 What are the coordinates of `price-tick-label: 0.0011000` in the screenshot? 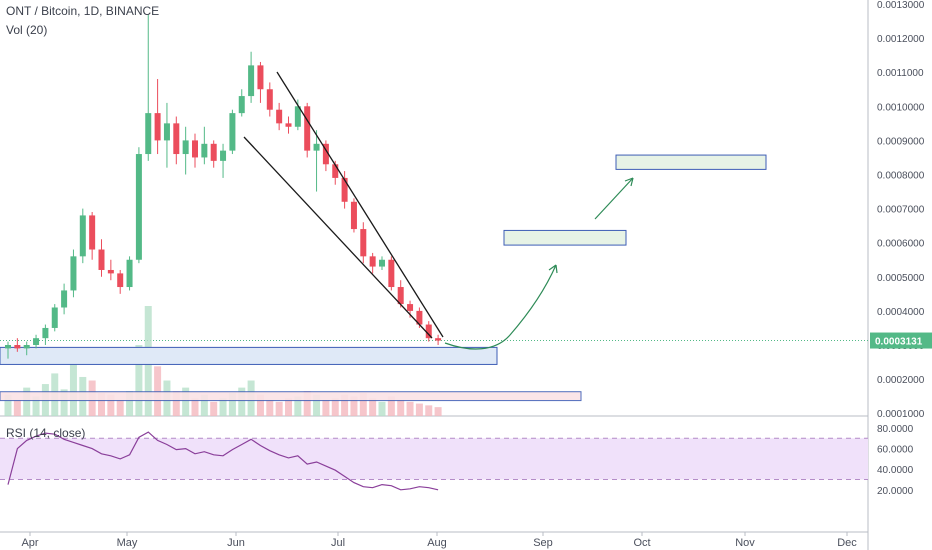 It's located at (900, 73).